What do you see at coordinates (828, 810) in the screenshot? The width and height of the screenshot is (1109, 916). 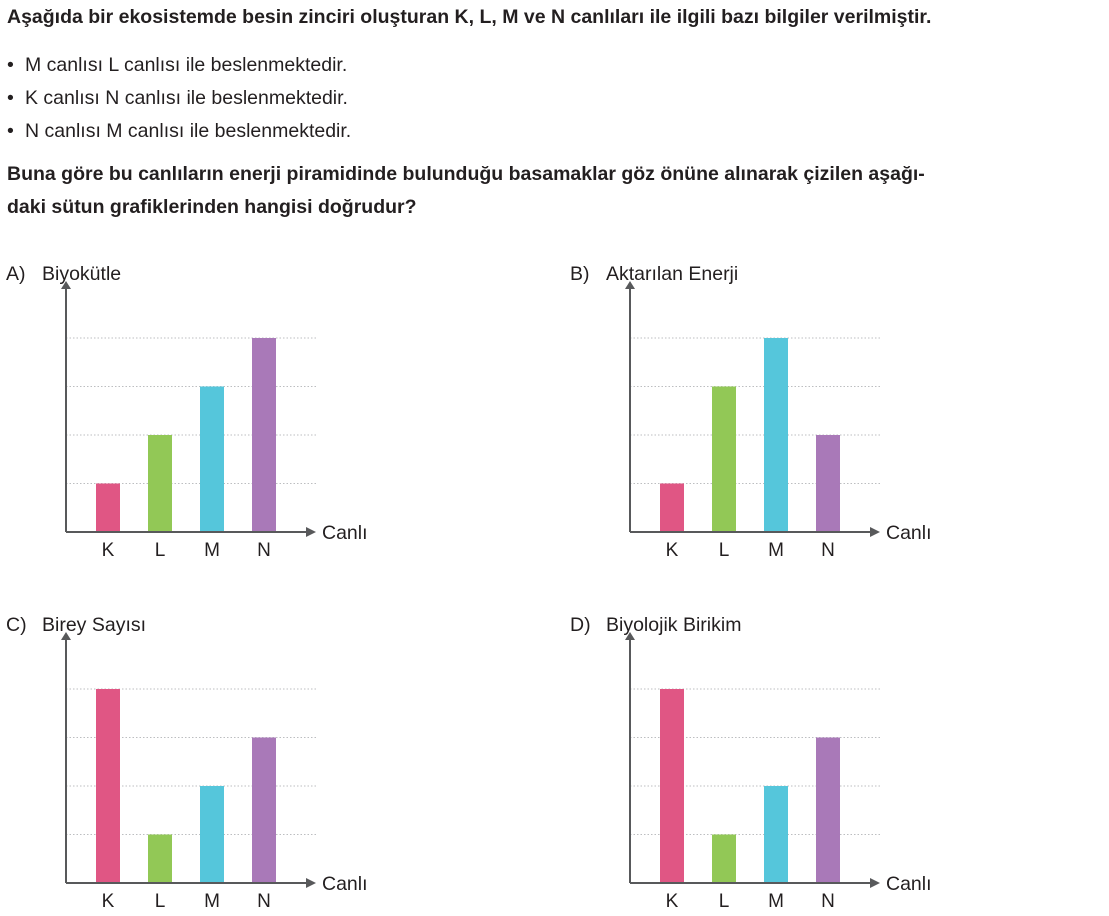 I see `chart-d-bar-n` at bounding box center [828, 810].